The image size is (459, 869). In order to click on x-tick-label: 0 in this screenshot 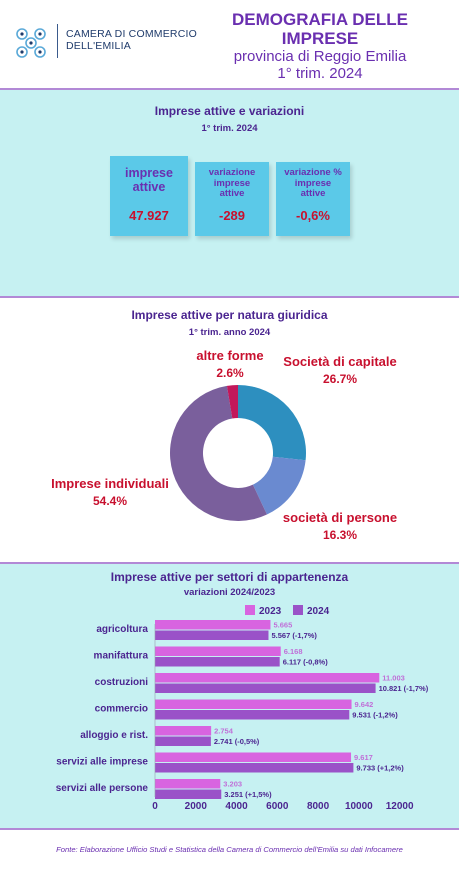, I will do `click(155, 806)`.